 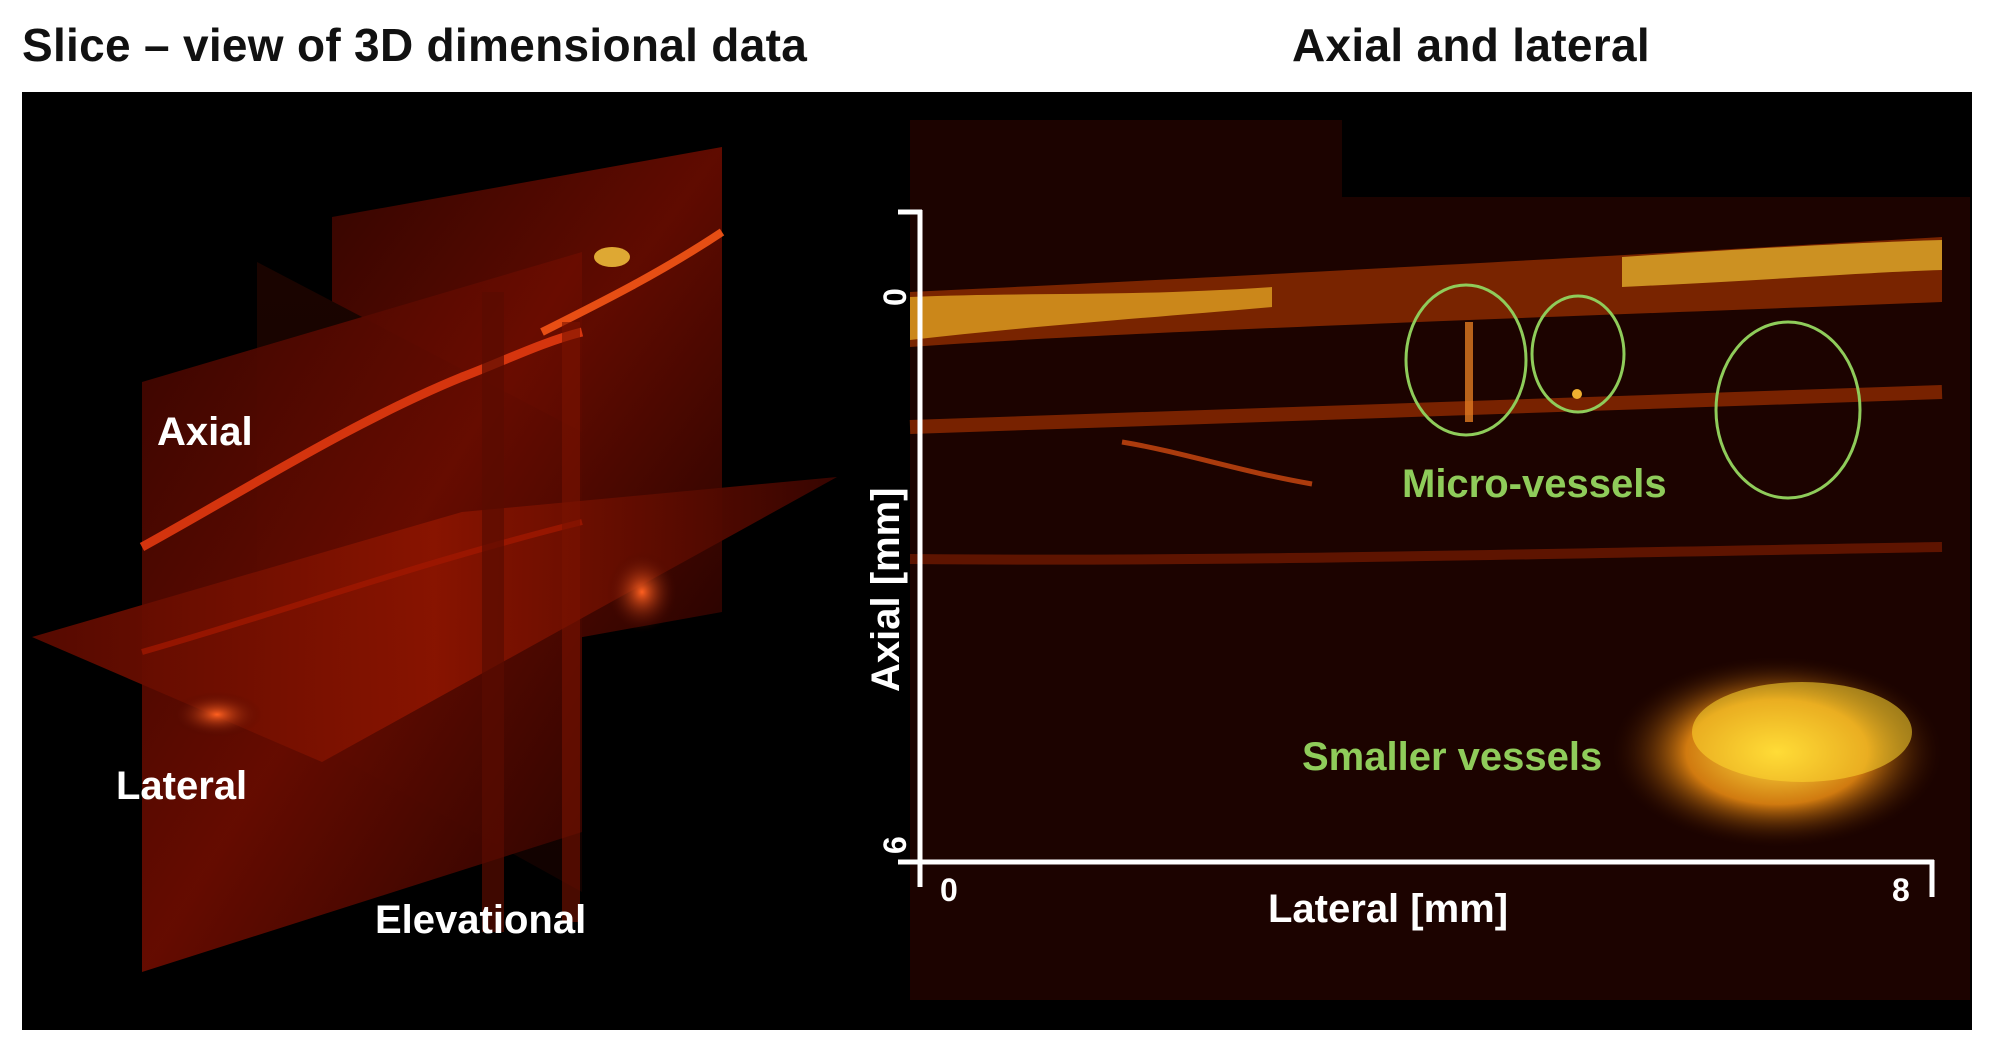 I want to click on lateral-slice-plane, so click(x=434, y=619).